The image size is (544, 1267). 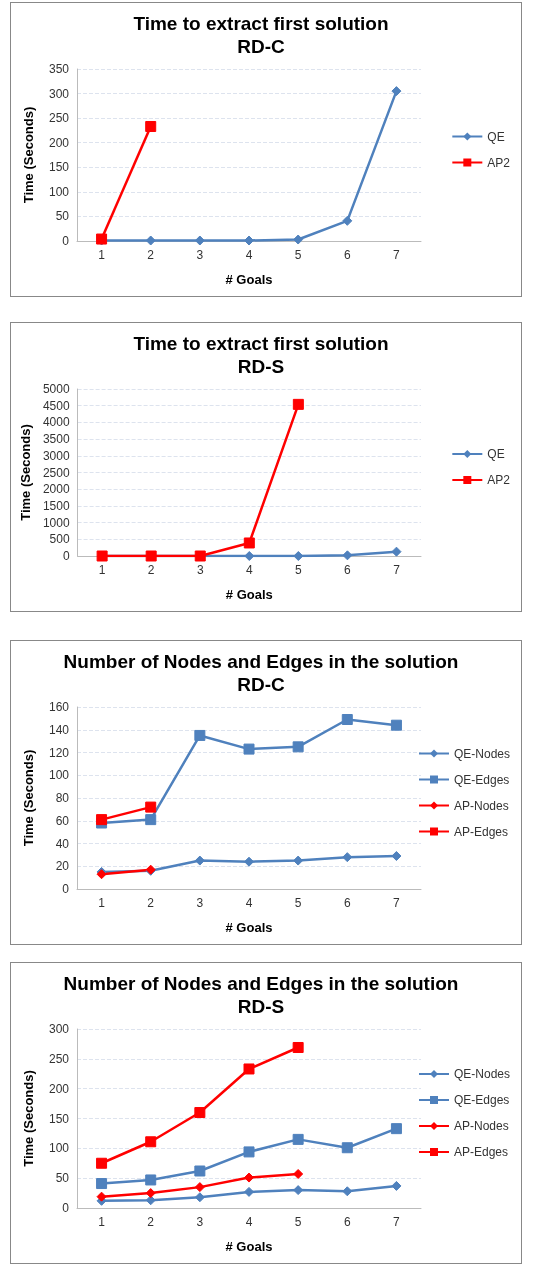 I want to click on legend-label: QE-Nodes, so click(x=482, y=1074).